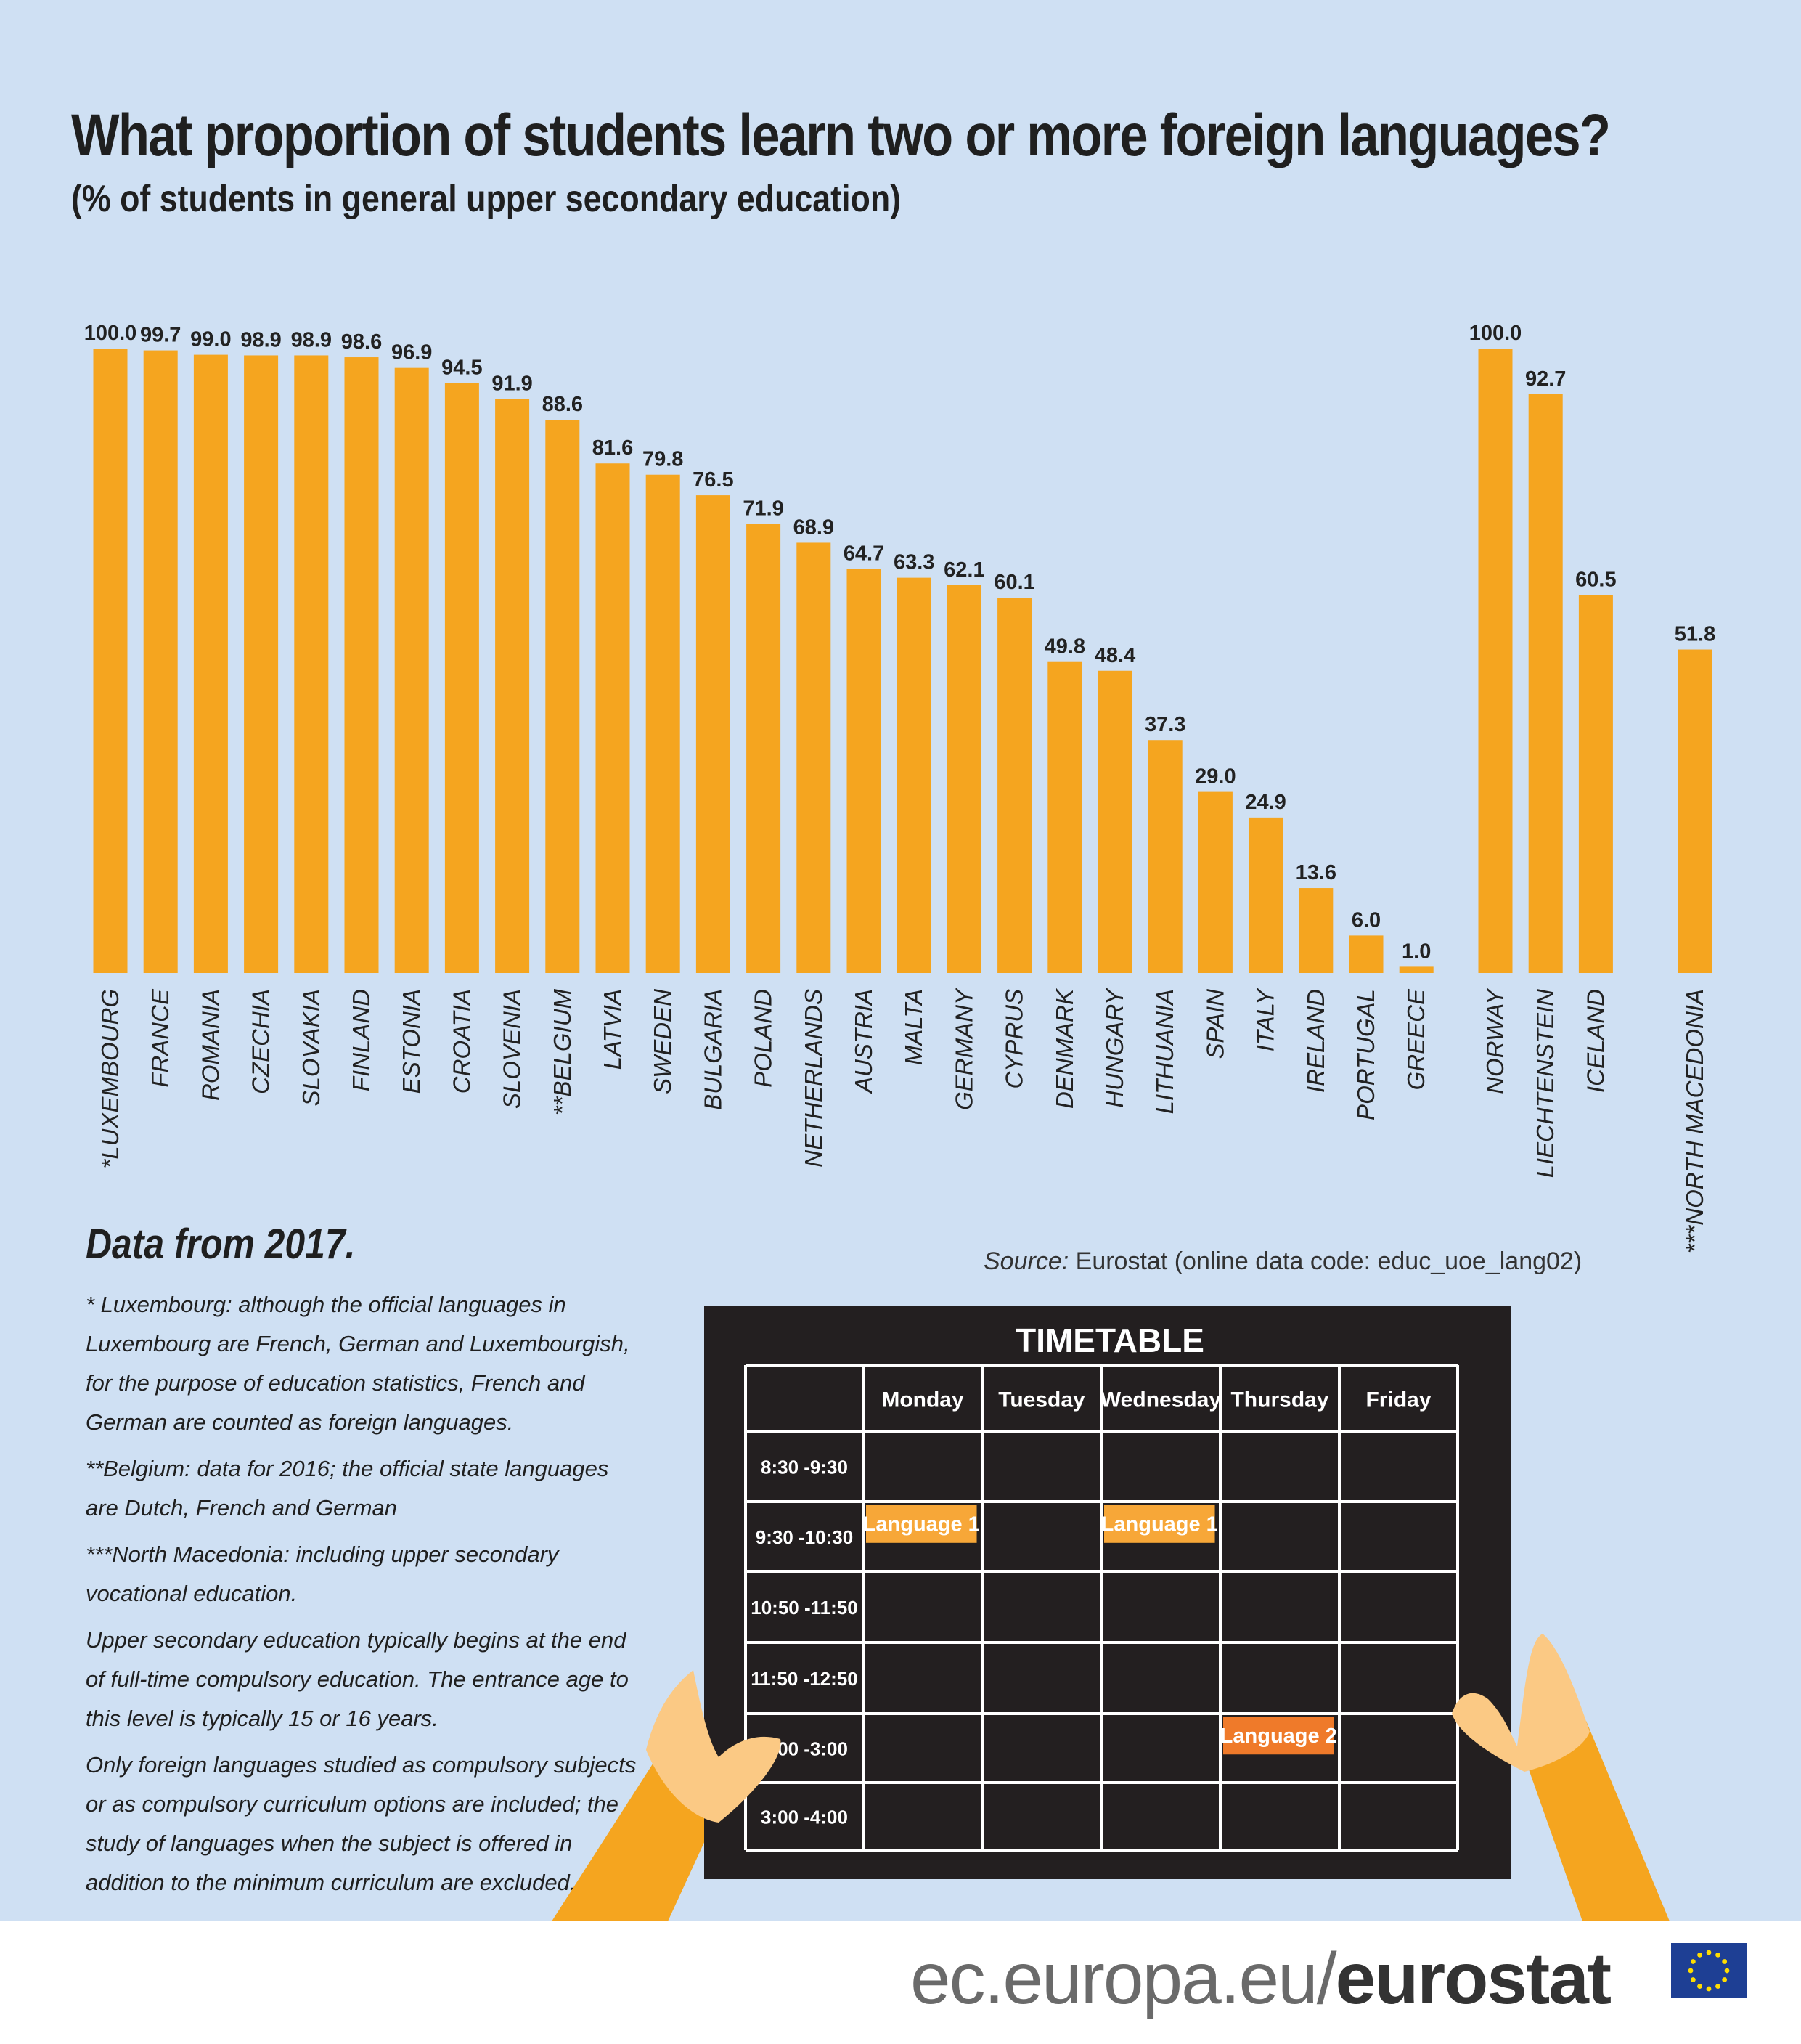 The height and width of the screenshot is (2044, 1801). Describe the element at coordinates (211, 339) in the screenshot. I see `data-label: 99.0` at that location.